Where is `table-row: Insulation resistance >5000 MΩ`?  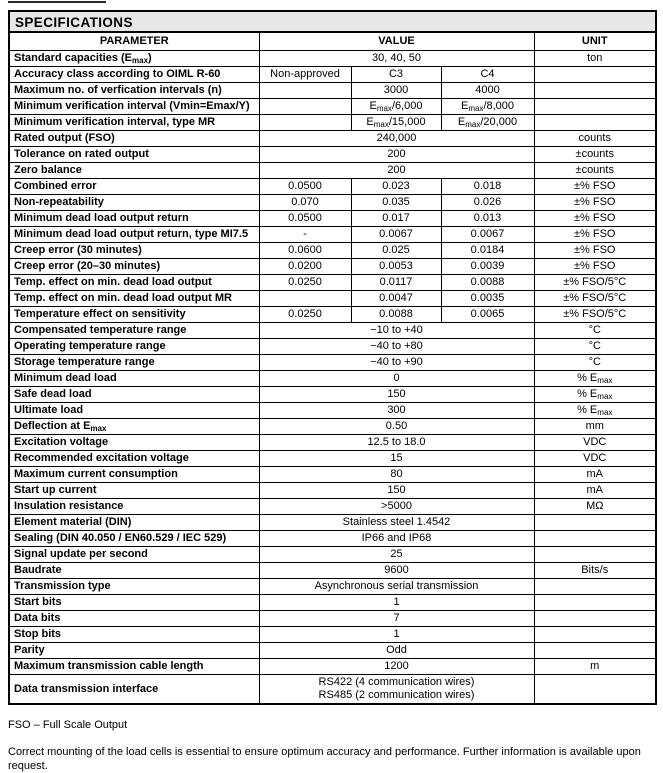
table-row: Insulation resistance >5000 MΩ is located at coordinates (332, 506).